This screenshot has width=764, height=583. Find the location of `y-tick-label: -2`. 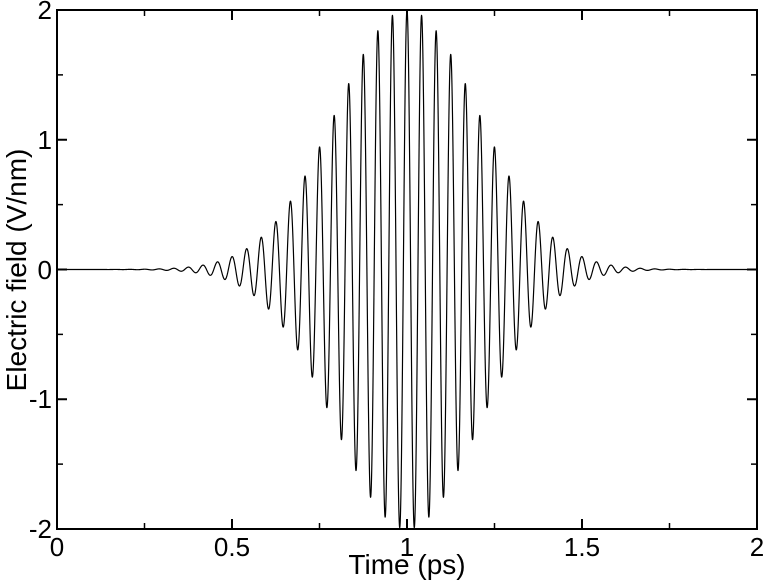

y-tick-label: -2 is located at coordinates (40, 529).